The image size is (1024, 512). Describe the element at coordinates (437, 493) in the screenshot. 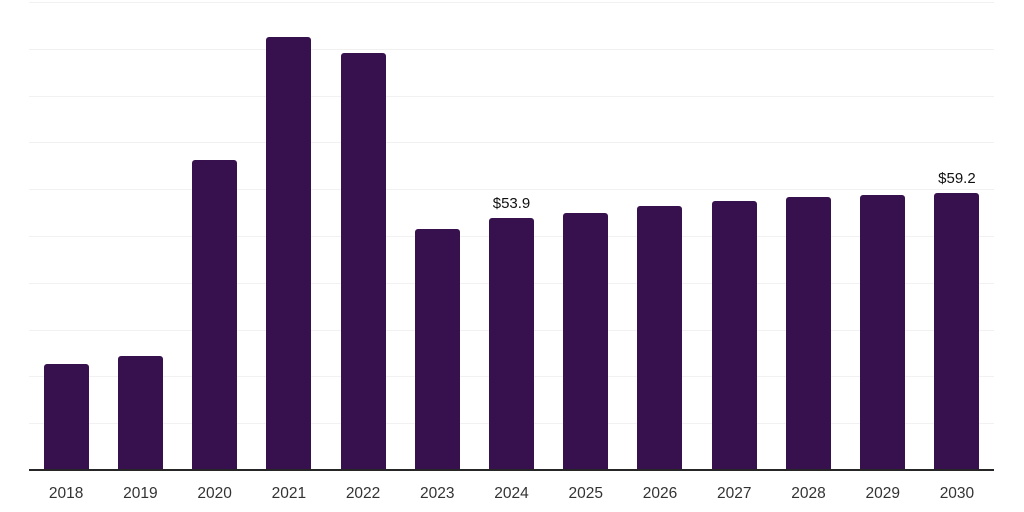

I see `x-tick-label-2023: 2023` at that location.